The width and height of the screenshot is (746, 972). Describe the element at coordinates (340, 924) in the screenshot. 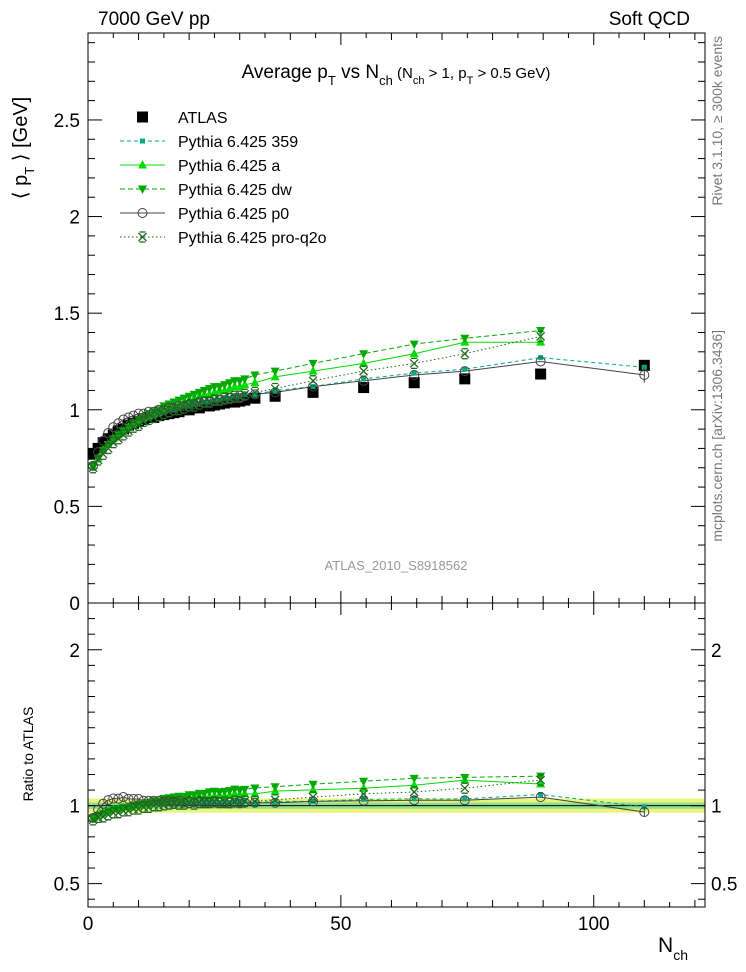

I see `x-tick-label: 50` at that location.